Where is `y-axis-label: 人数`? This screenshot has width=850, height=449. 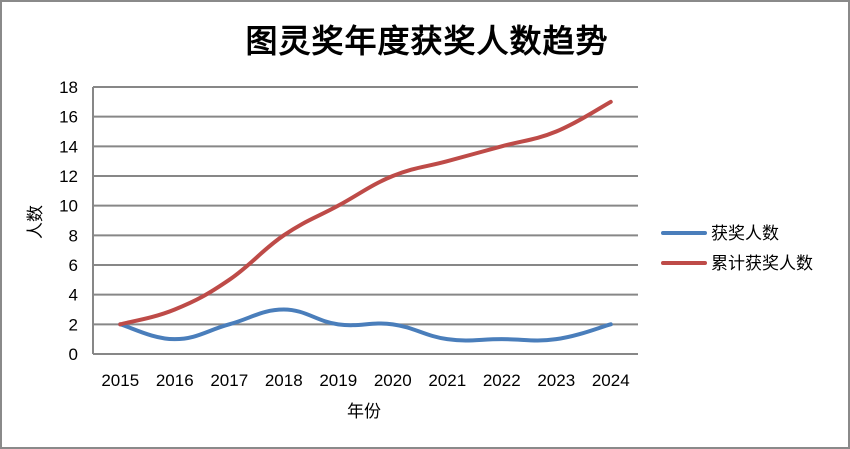 y-axis-label: 人数 is located at coordinates (36, 222).